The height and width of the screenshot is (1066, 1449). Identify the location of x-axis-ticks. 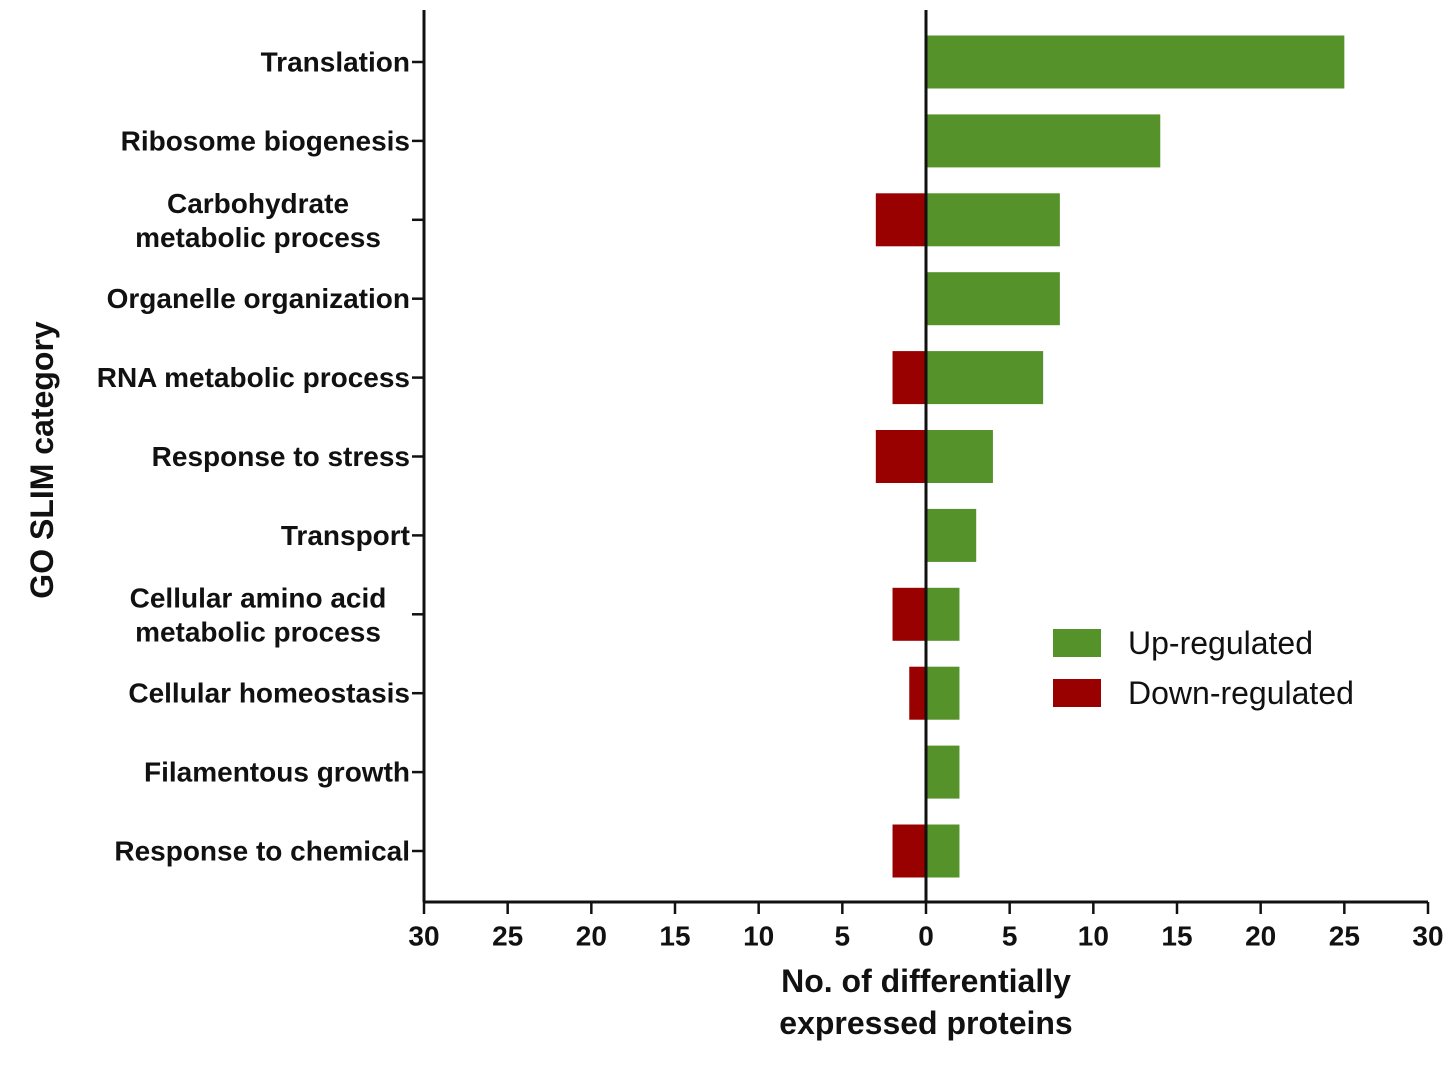
(926, 908).